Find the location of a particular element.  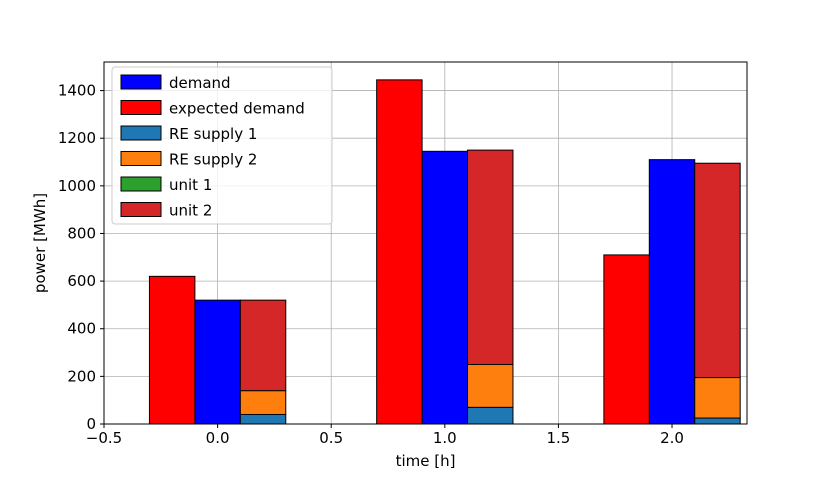

y-tick-label: 200 is located at coordinates (81, 376).